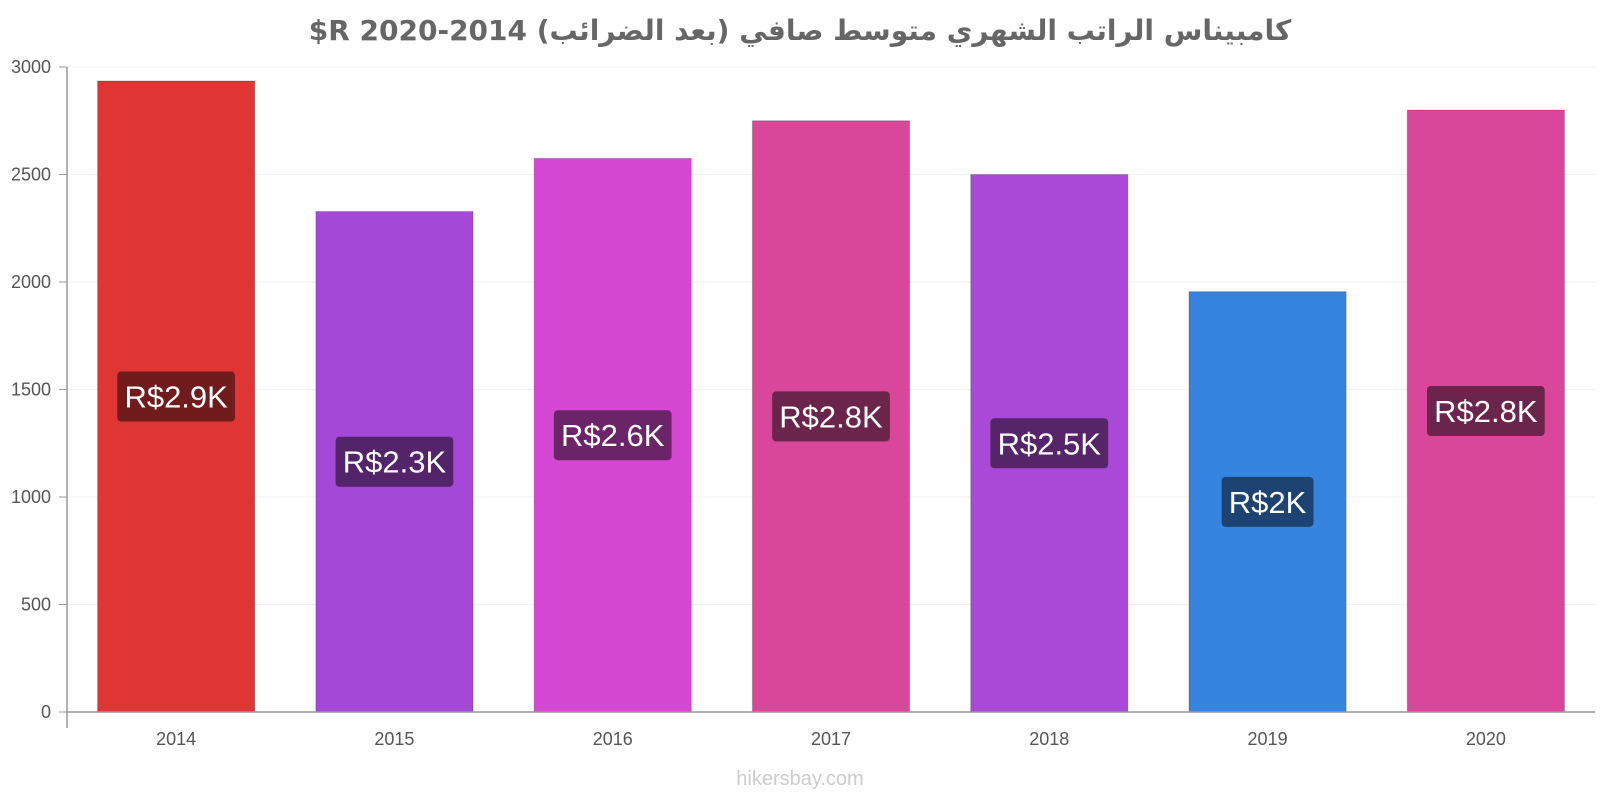 This screenshot has width=1600, height=800. I want to click on x-tick-label: 2014, so click(176, 739).